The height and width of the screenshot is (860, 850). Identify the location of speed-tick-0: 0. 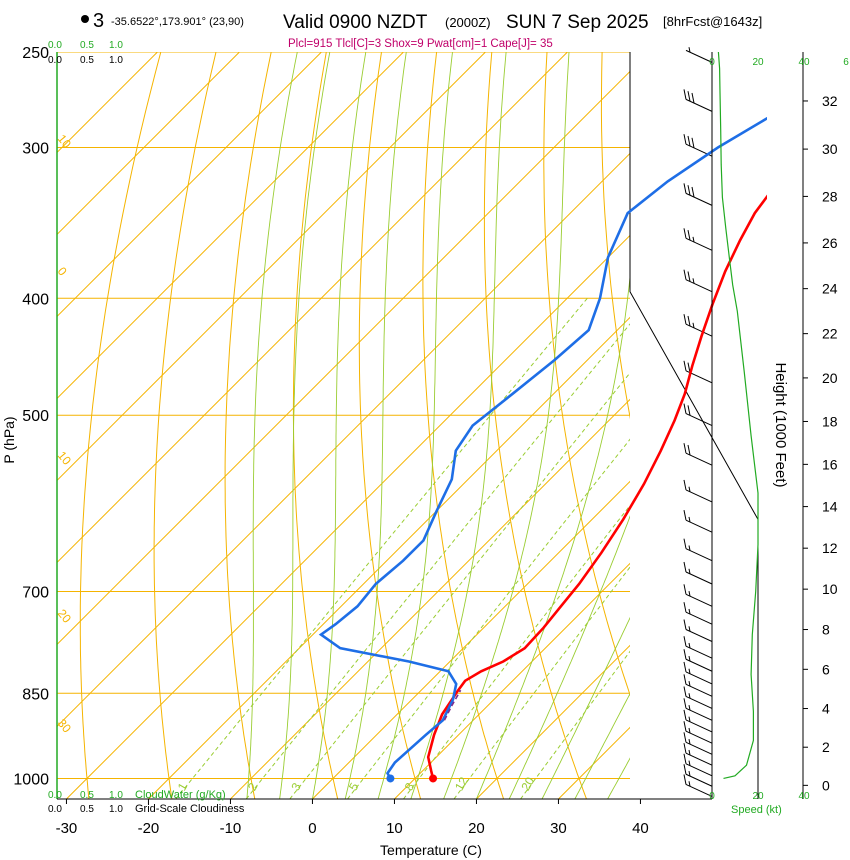
(712, 796).